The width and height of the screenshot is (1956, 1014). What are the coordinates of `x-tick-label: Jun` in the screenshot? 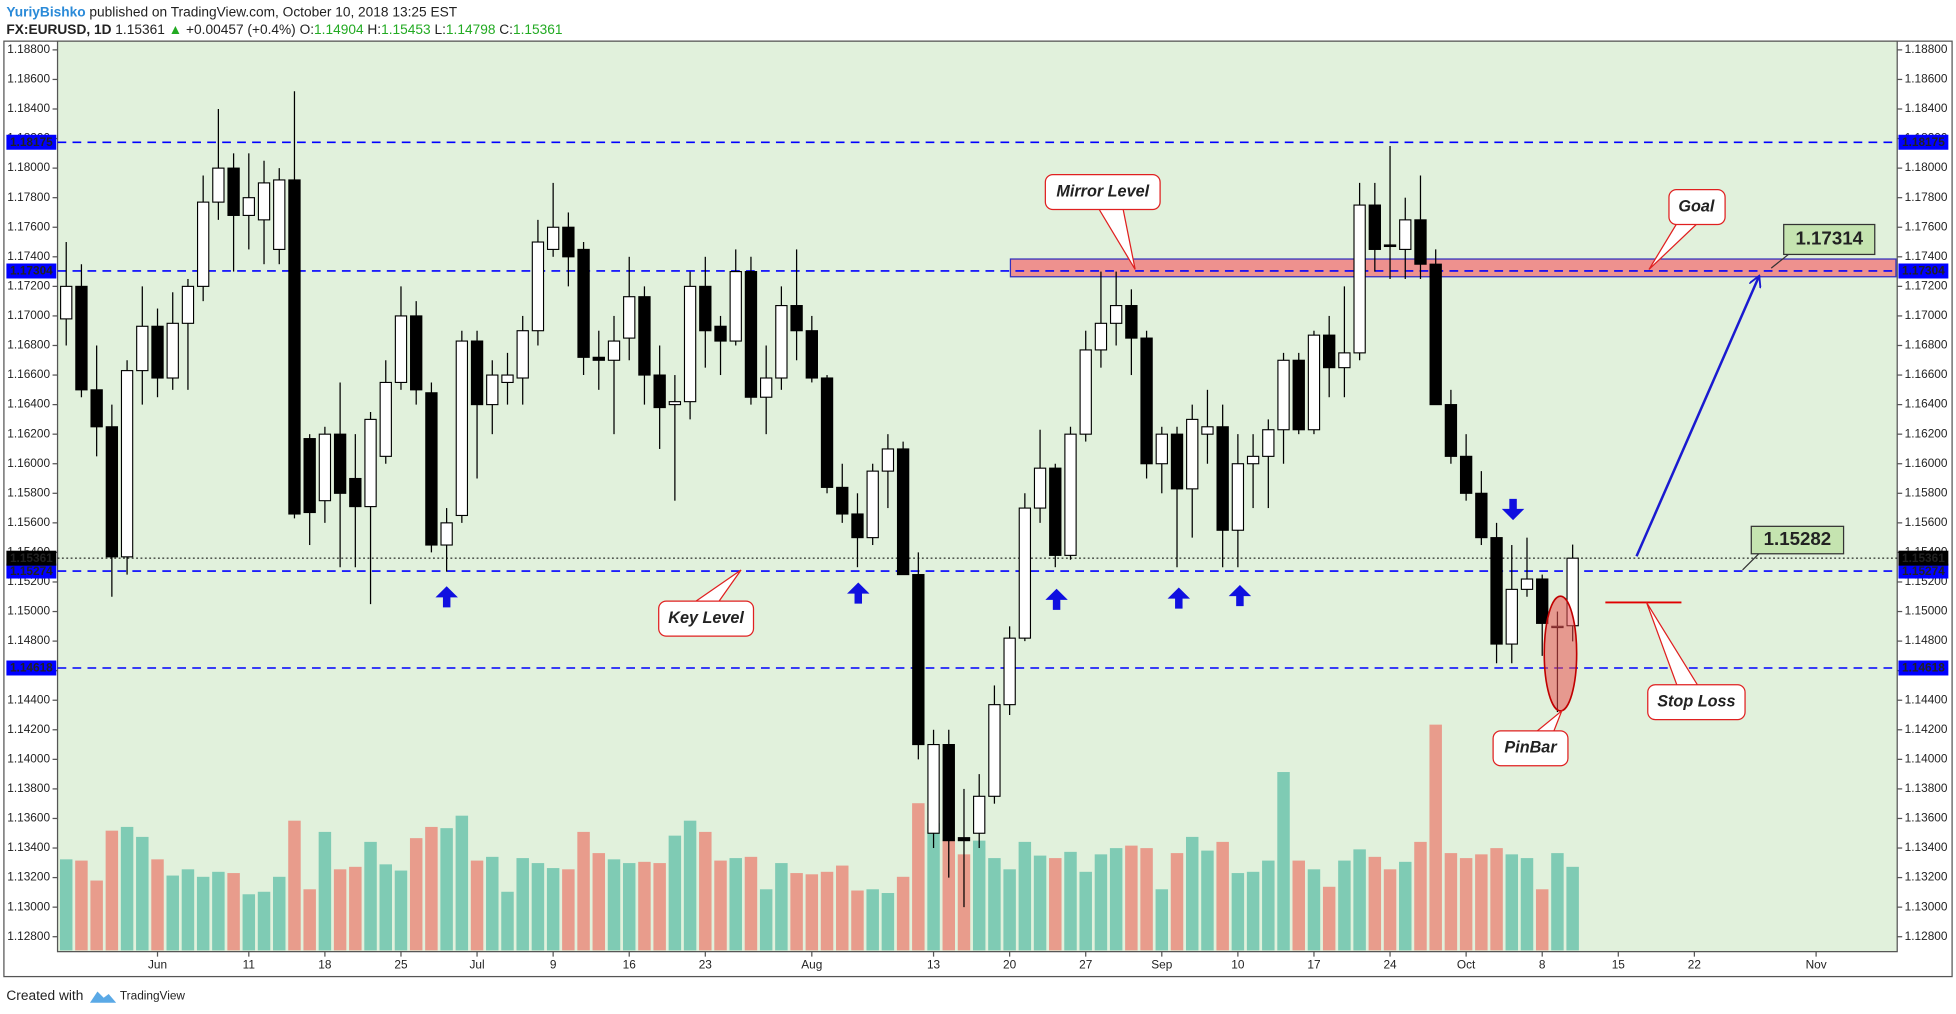 It's located at (157, 964).